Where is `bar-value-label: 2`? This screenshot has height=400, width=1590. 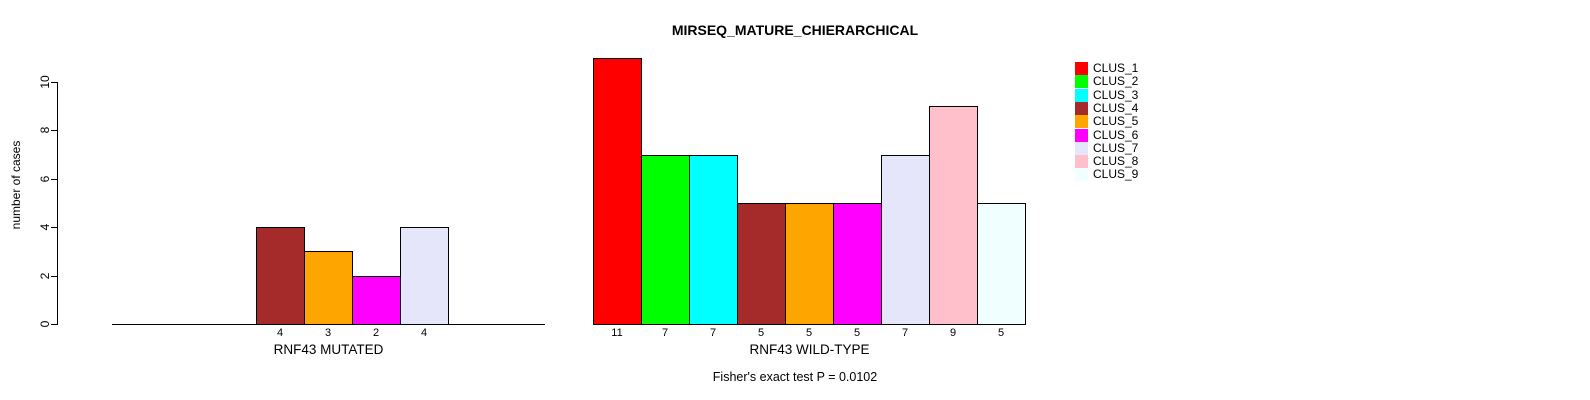
bar-value-label: 2 is located at coordinates (376, 333).